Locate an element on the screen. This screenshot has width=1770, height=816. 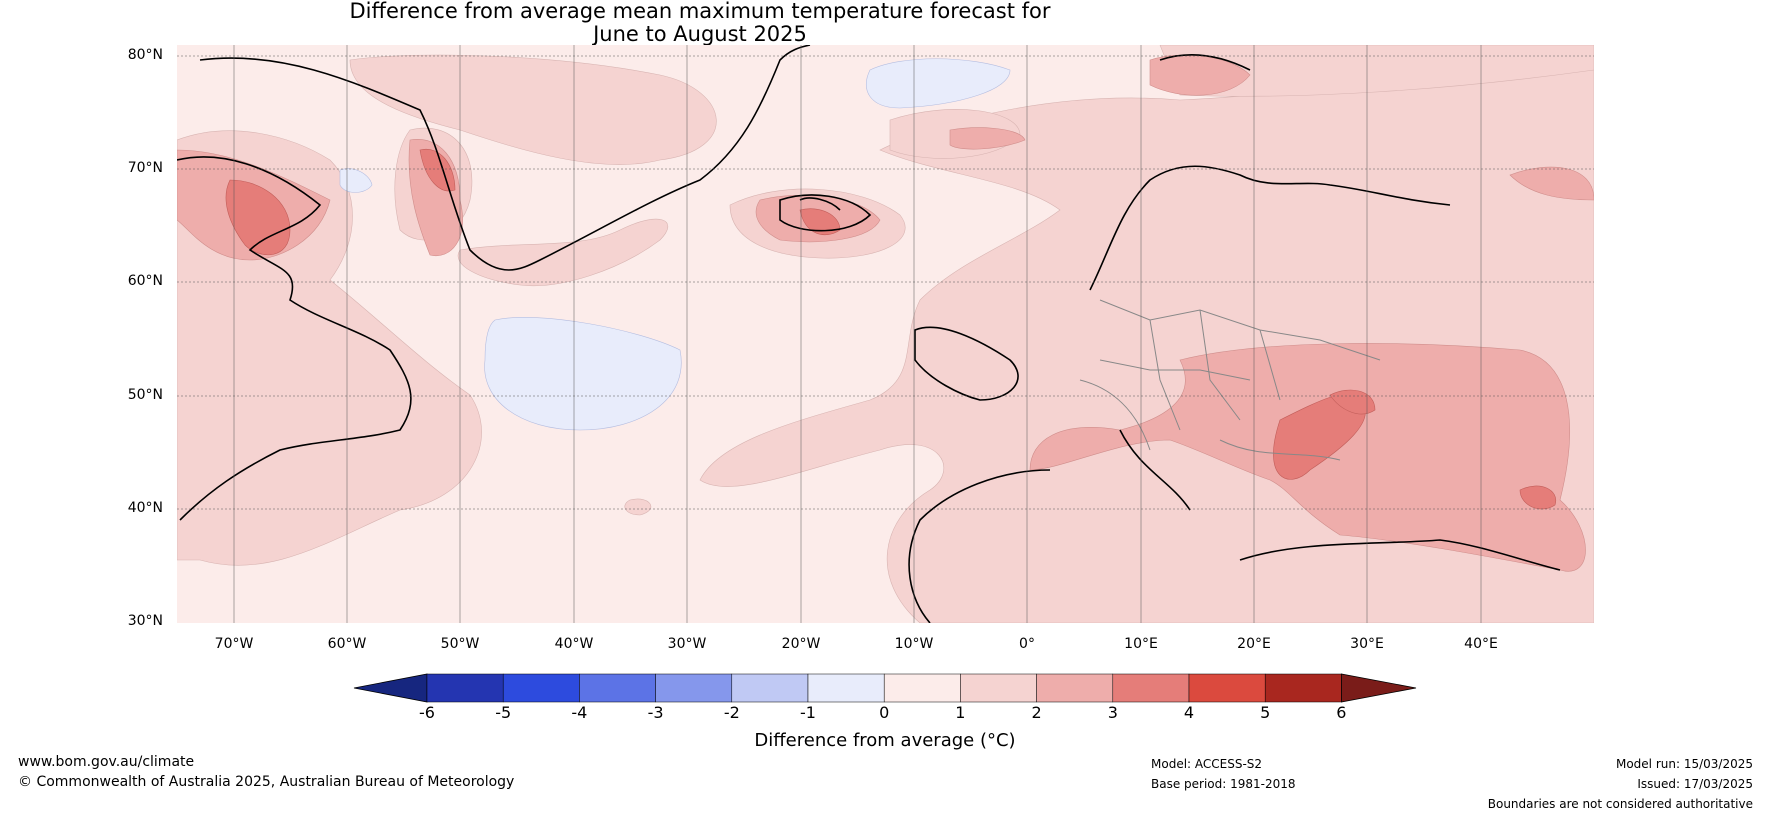
lon-label-20e: 20°E is located at coordinates (1254, 644).